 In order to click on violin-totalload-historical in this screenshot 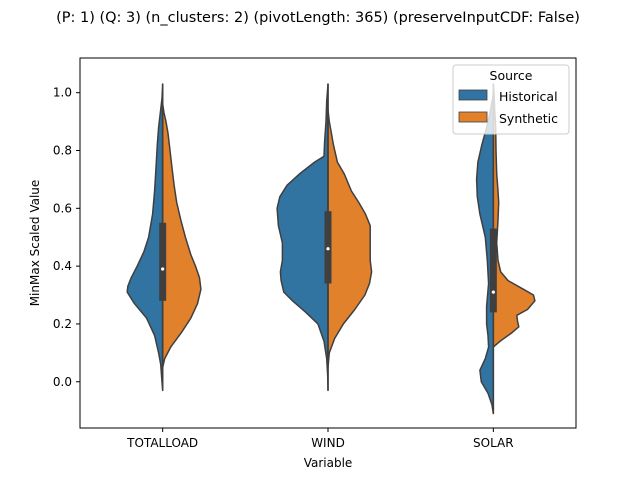, I will do `click(145, 237)`.